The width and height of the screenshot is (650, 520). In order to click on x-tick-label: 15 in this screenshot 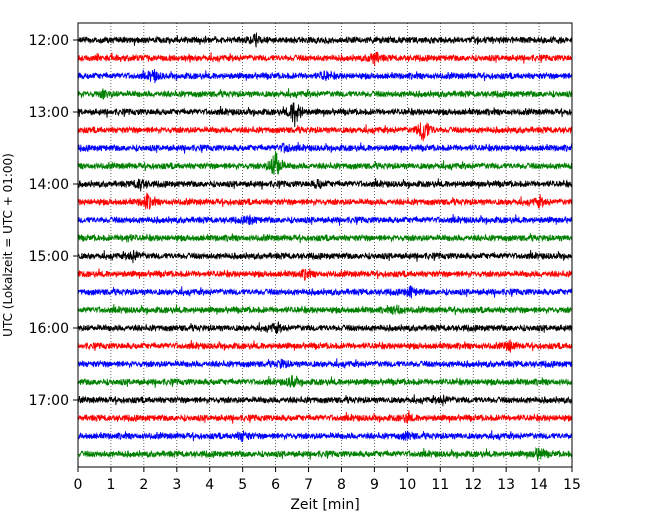, I will do `click(572, 485)`.